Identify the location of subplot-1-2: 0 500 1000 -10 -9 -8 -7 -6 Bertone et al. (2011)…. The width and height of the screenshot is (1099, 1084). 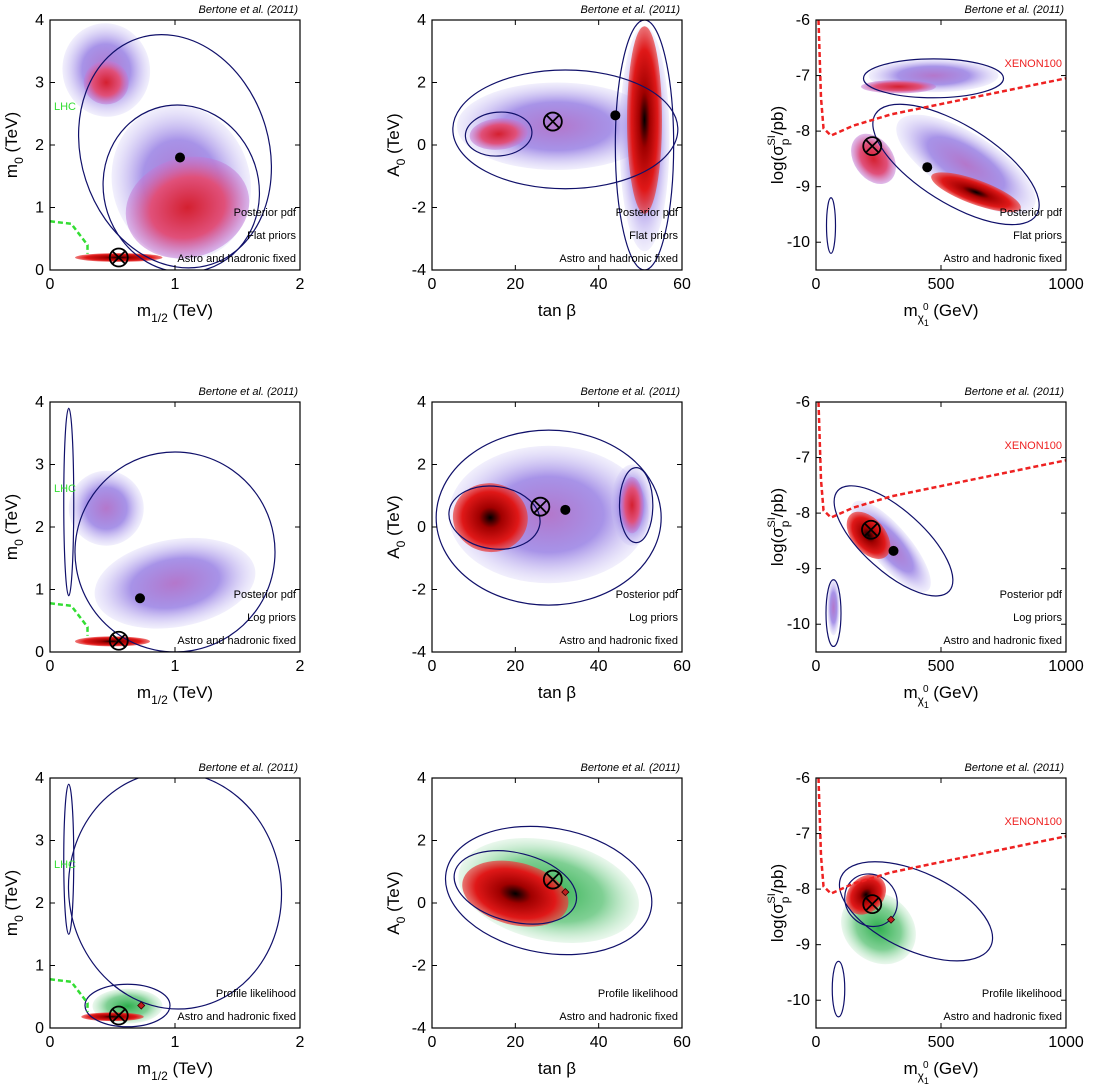
(925, 548).